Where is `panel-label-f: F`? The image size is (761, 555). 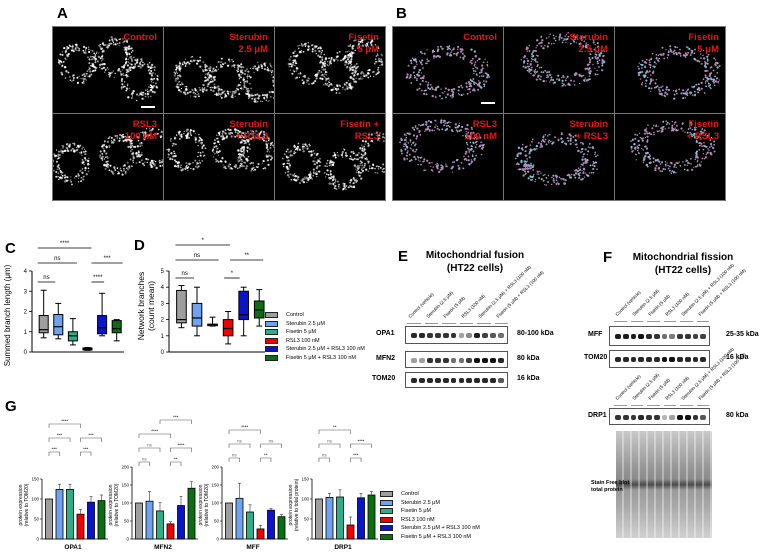 panel-label-f: F is located at coordinates (608, 257).